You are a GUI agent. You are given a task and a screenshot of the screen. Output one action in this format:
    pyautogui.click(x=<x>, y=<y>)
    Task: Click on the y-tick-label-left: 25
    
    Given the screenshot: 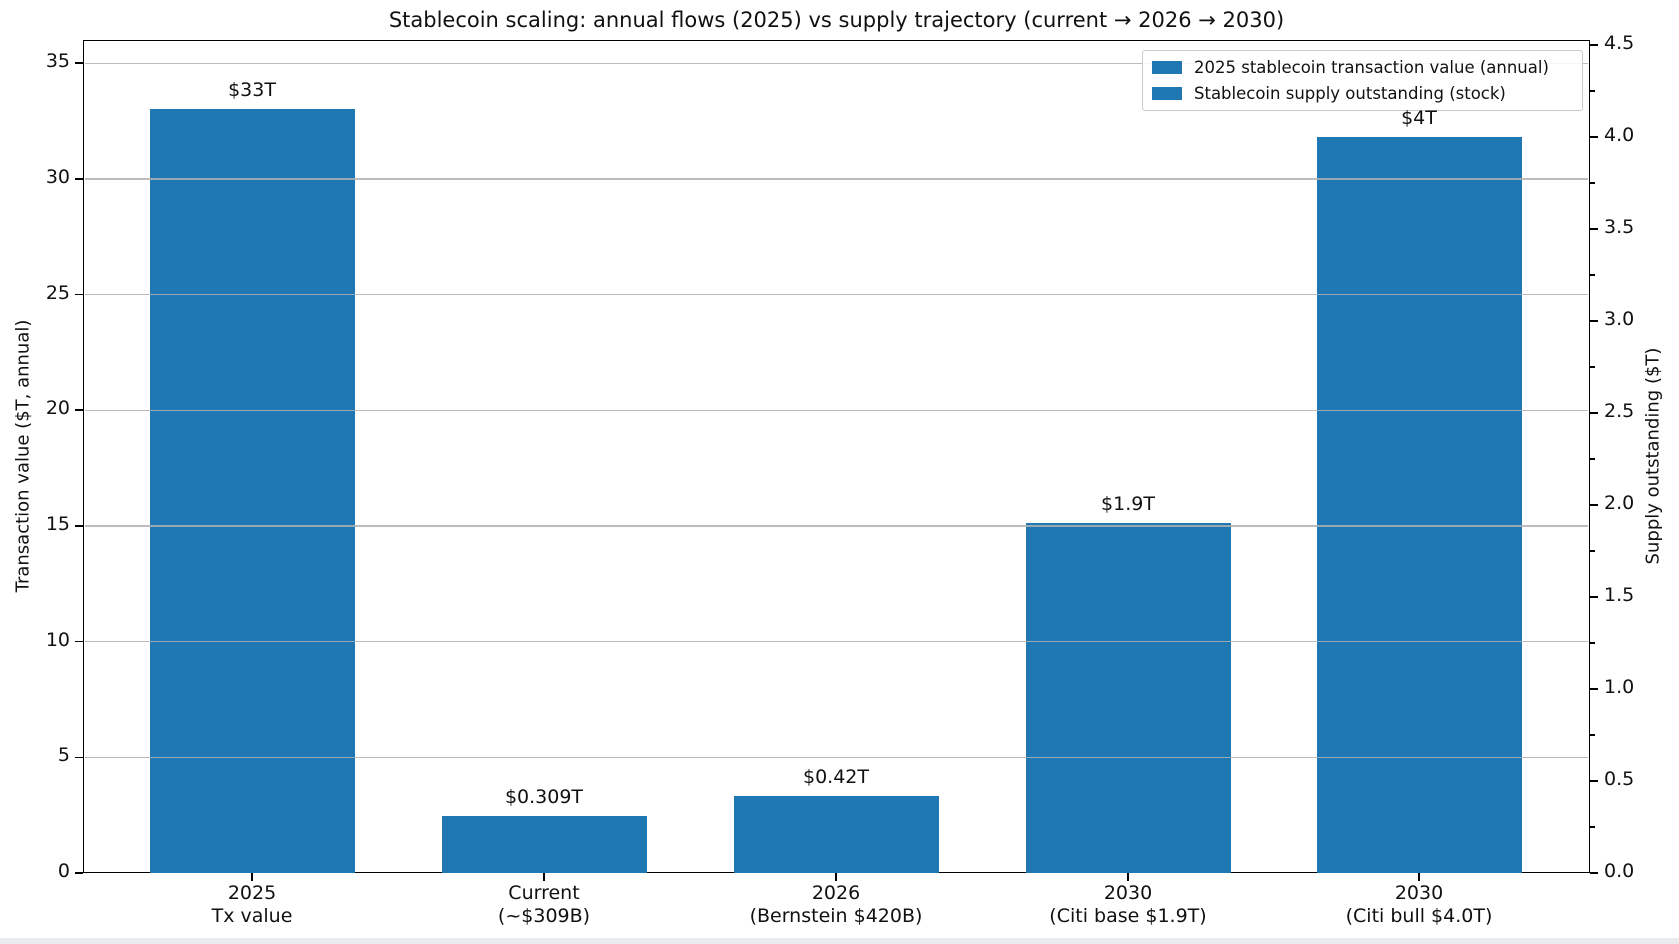 What is the action you would take?
    pyautogui.click(x=57, y=292)
    